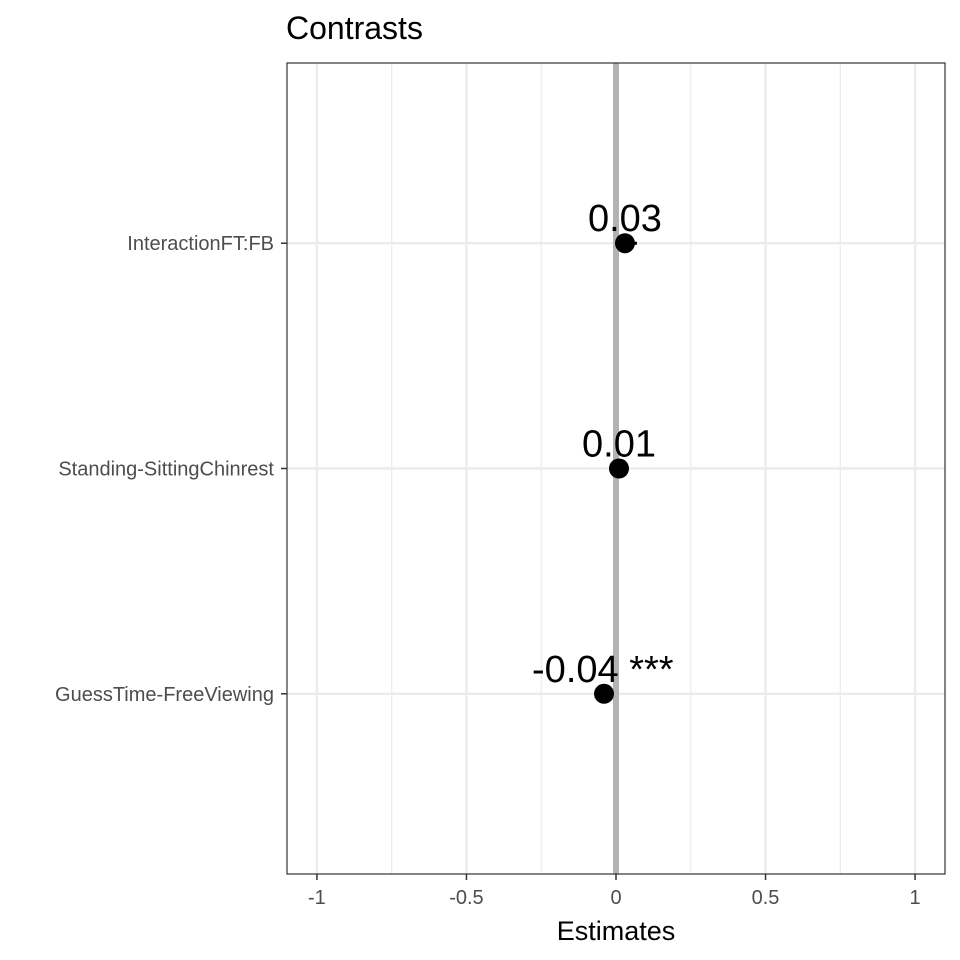  What do you see at coordinates (619, 445) in the screenshot?
I see `data-label: 0.01` at bounding box center [619, 445].